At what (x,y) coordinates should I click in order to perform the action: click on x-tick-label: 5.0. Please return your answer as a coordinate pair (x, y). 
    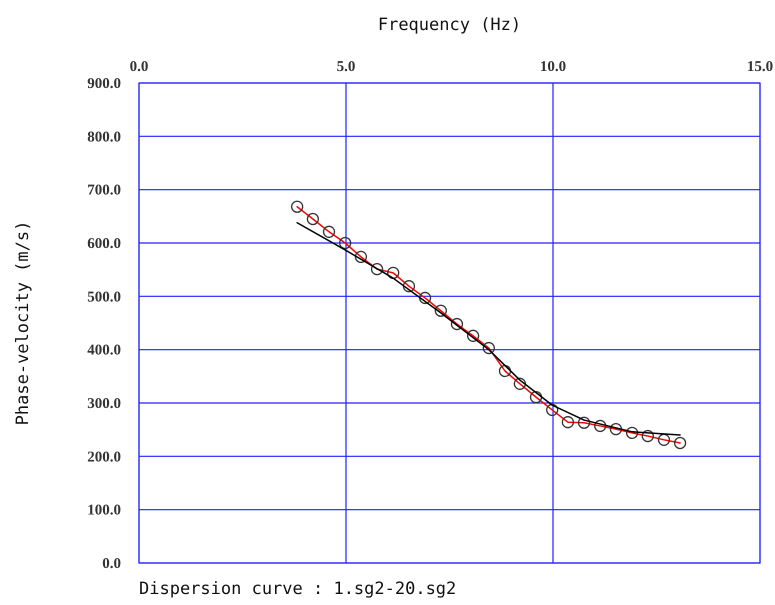
    Looking at the image, I should click on (346, 67).